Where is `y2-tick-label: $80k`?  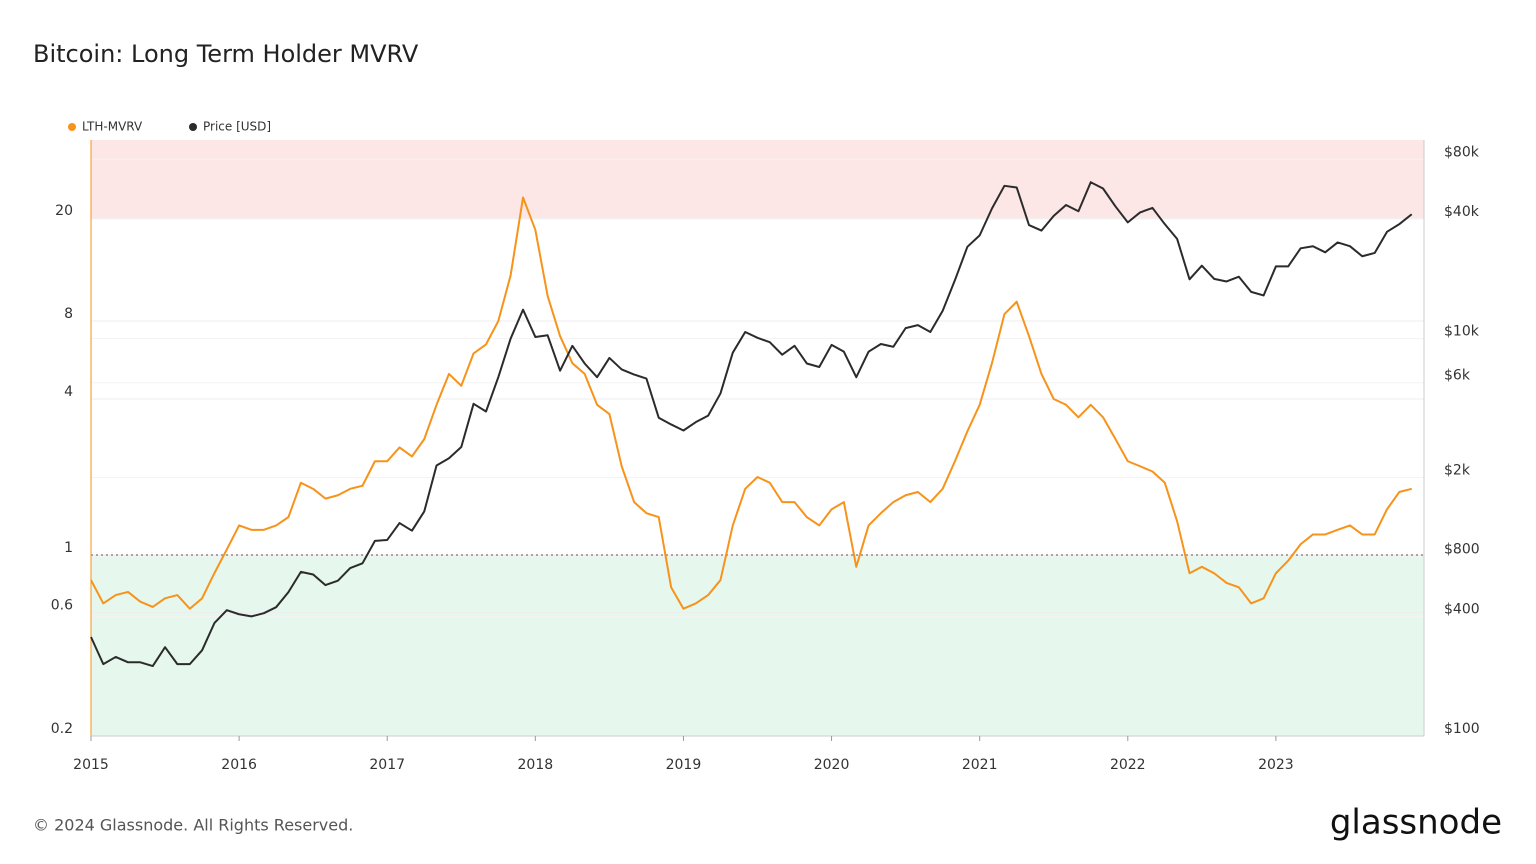 y2-tick-label: $80k is located at coordinates (1462, 152).